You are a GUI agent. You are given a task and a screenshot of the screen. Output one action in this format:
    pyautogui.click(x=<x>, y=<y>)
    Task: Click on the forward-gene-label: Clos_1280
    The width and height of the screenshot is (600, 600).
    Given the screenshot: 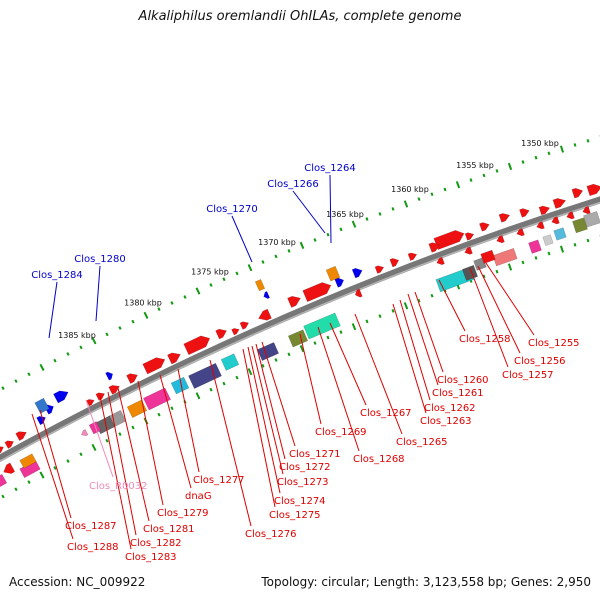 What is the action you would take?
    pyautogui.click(x=100, y=259)
    